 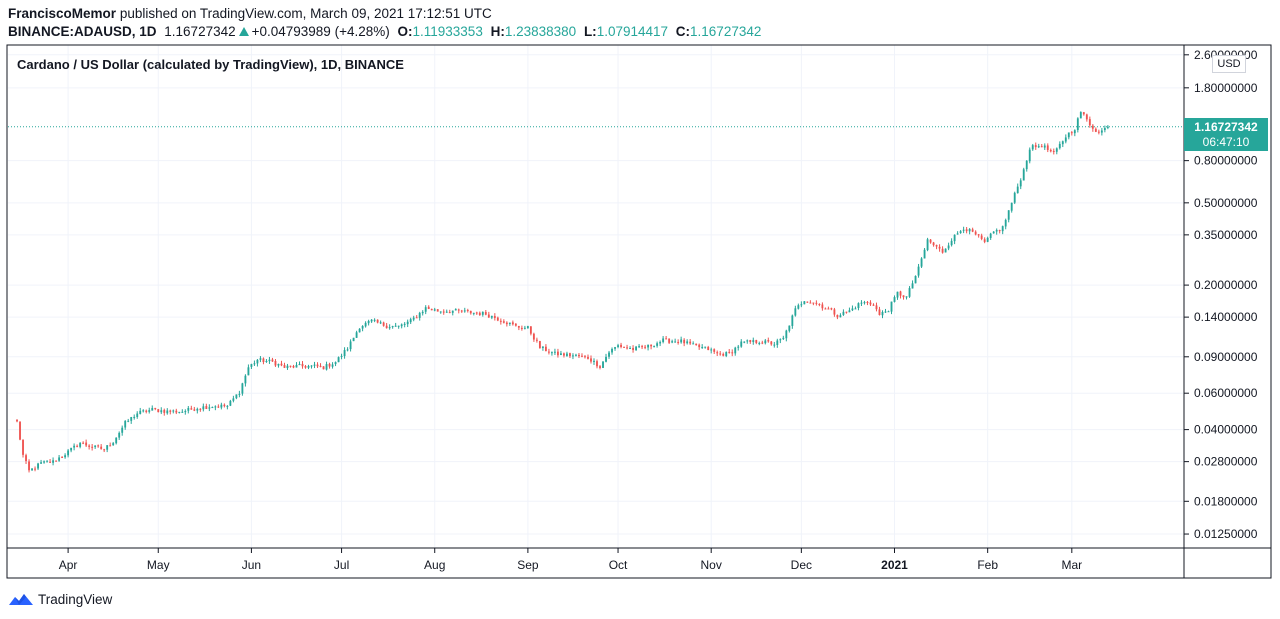 I want to click on author-name: FranciscoMemor, so click(x=62, y=13).